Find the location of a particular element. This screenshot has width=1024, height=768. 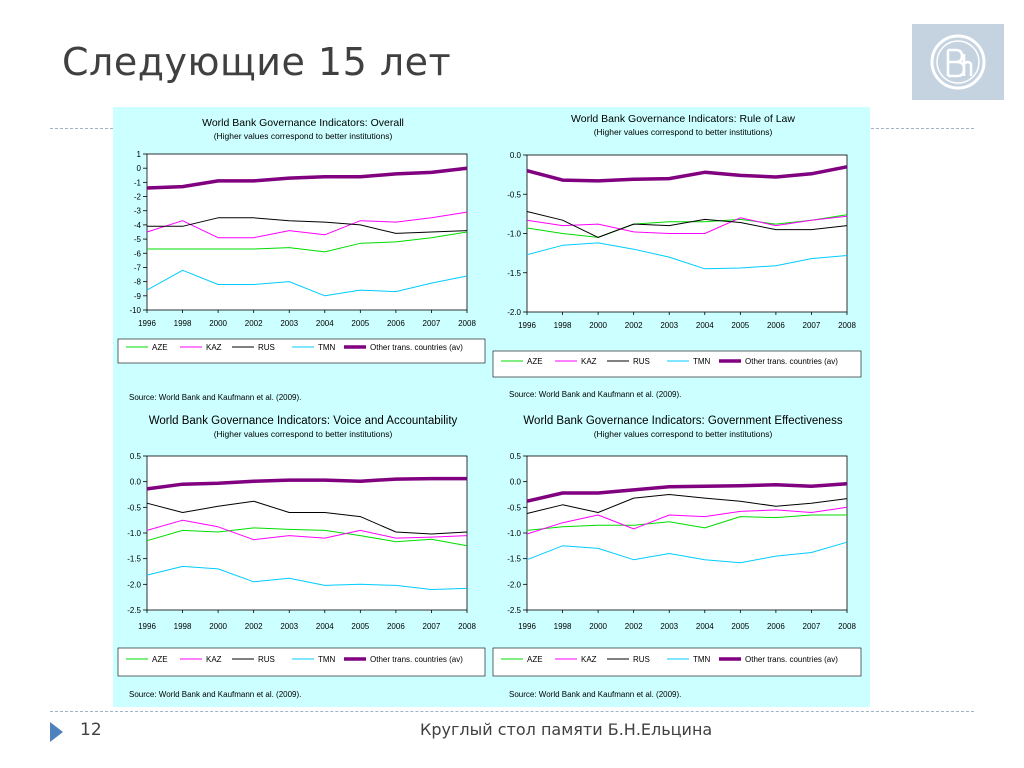

divider-bottom is located at coordinates (512, 711).